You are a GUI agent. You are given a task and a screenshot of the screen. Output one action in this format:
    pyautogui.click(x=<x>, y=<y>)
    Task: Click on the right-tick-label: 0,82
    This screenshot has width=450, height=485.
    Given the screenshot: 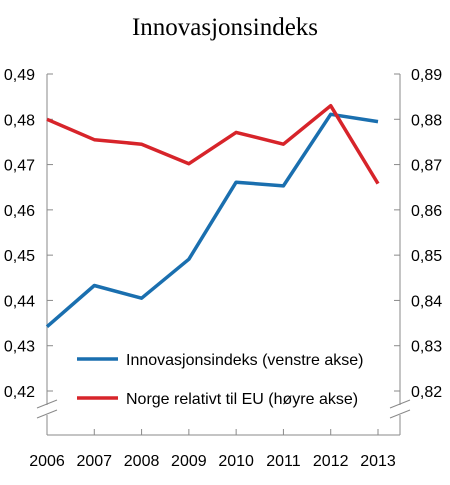 What is the action you would take?
    pyautogui.click(x=426, y=392)
    